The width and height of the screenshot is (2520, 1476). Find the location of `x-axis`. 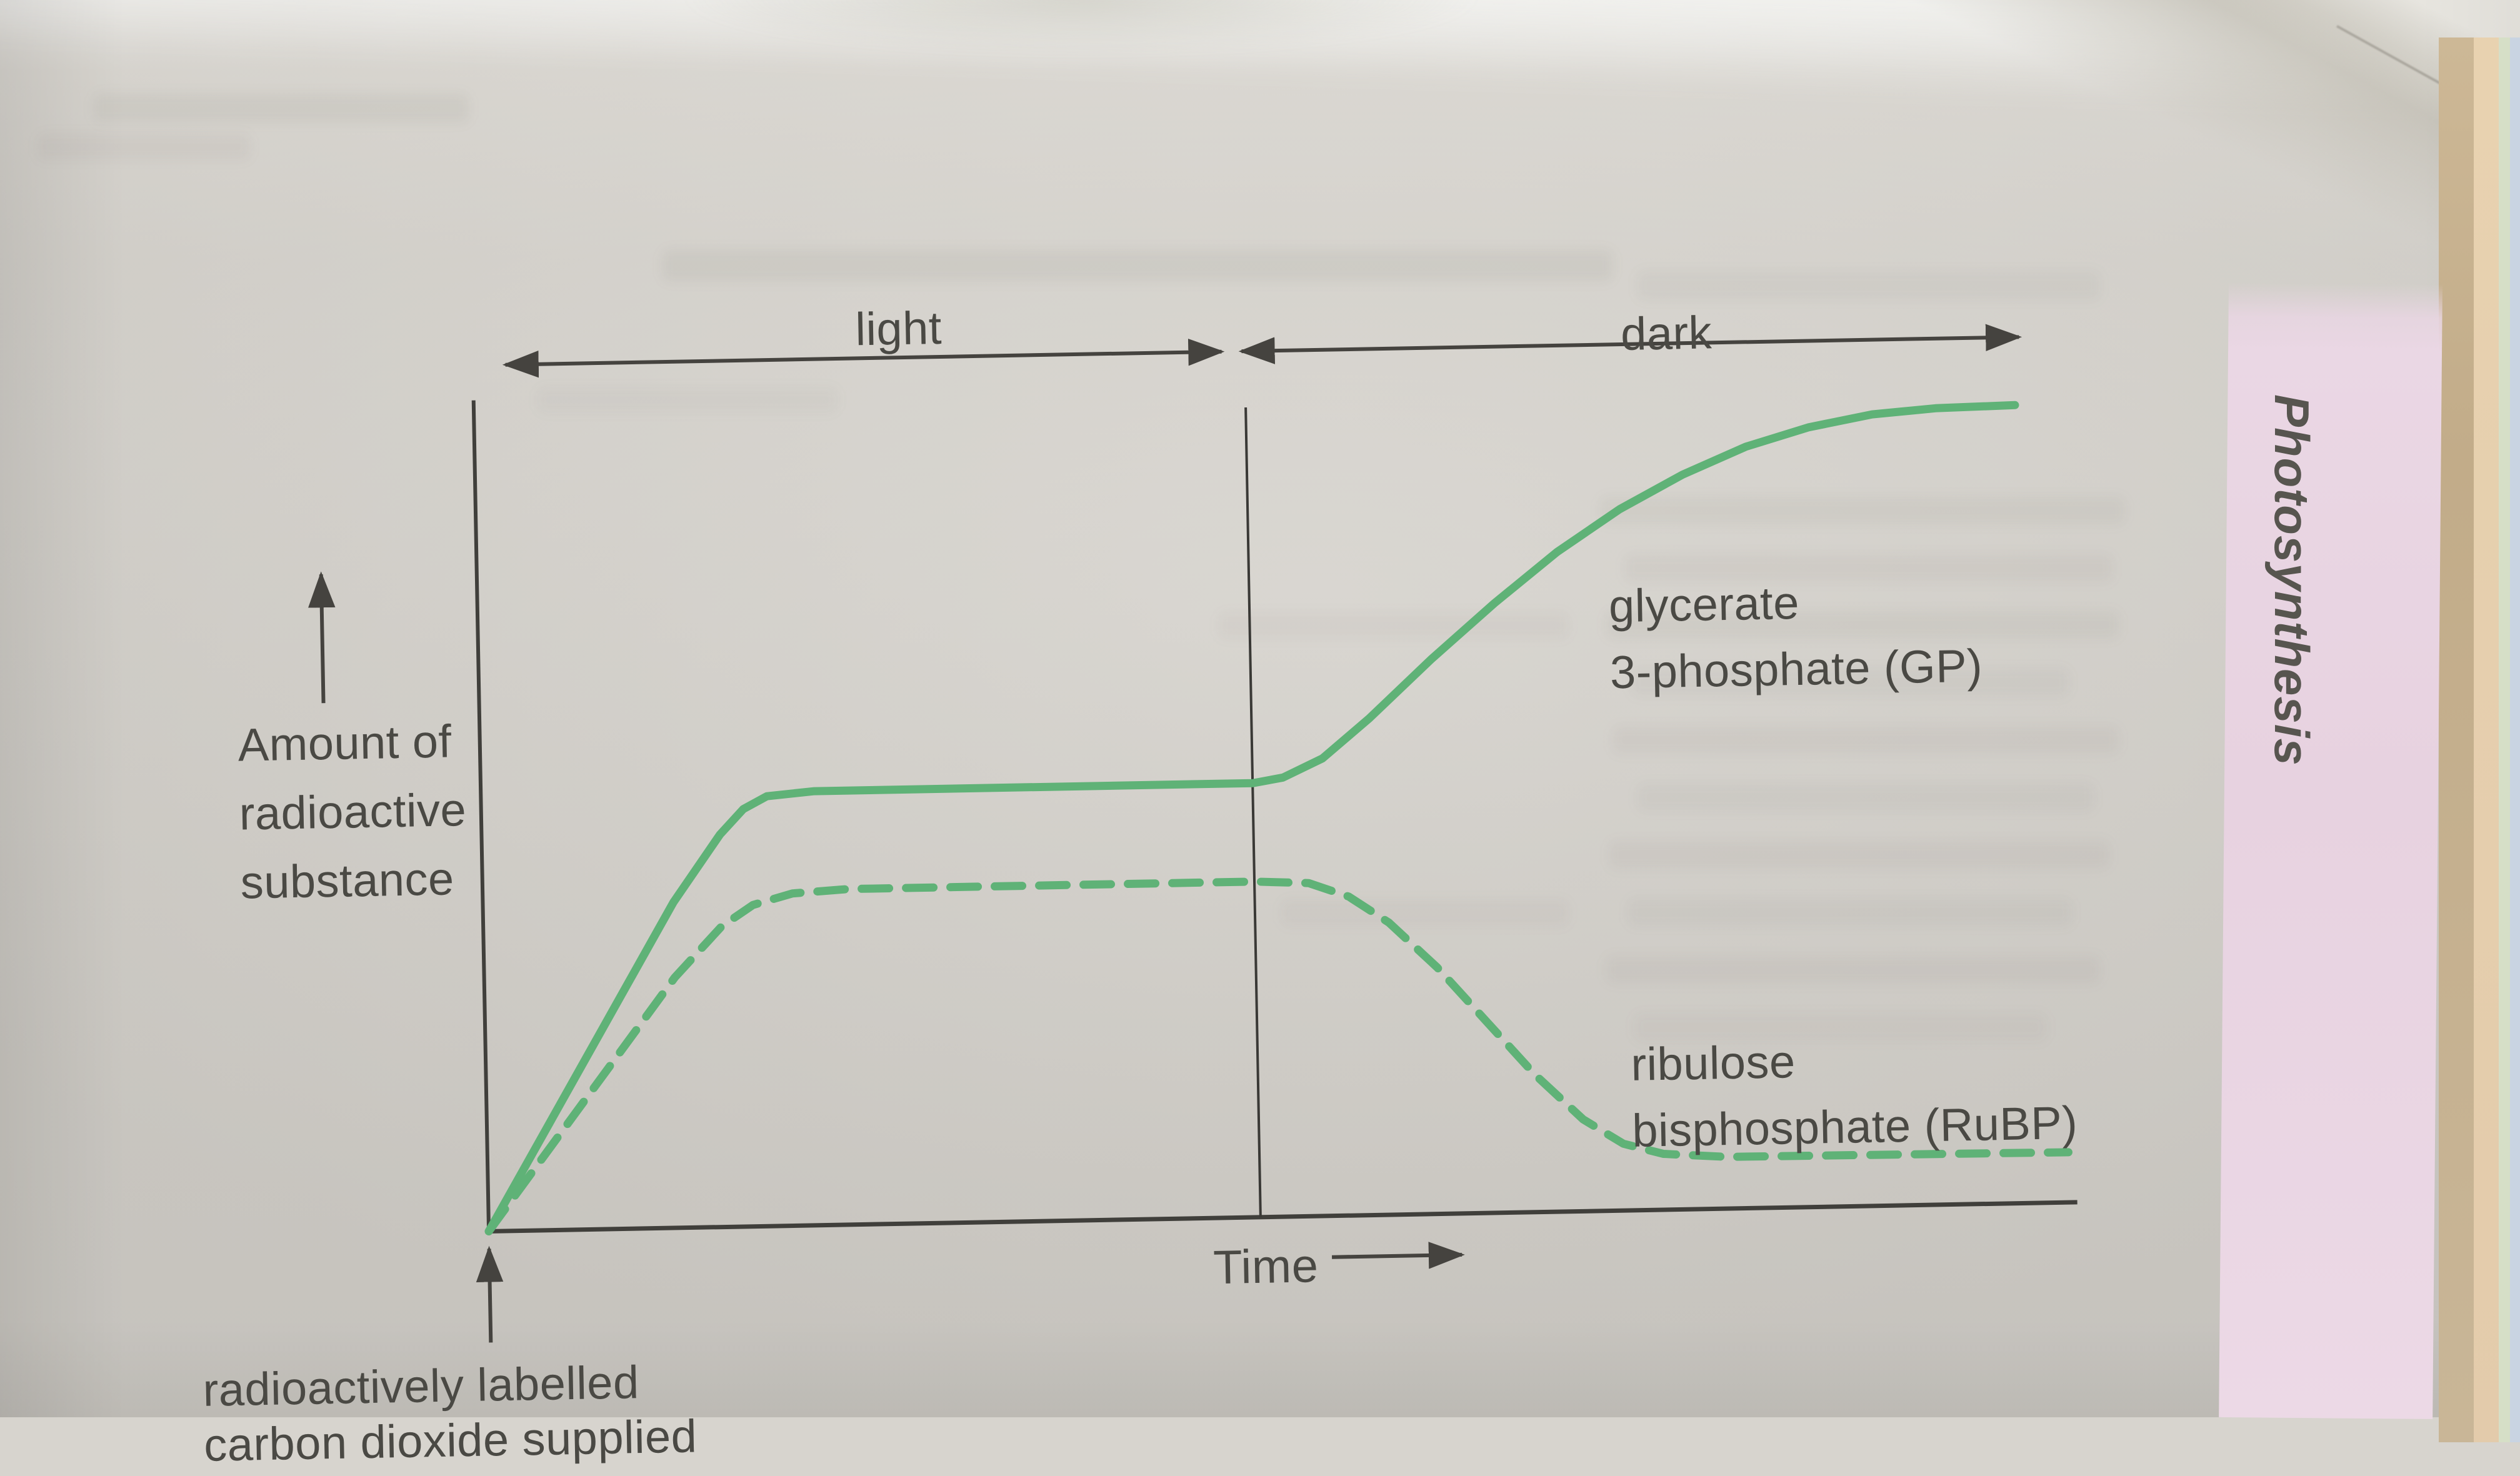

x-axis is located at coordinates (1282, 1217).